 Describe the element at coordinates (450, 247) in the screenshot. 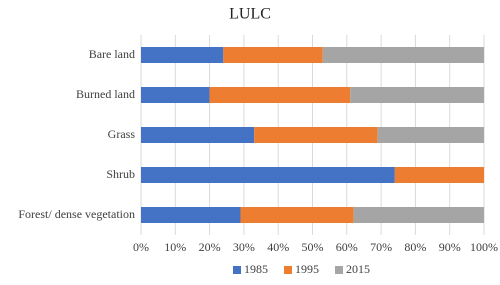

I see `x-tick-label: 90%` at that location.